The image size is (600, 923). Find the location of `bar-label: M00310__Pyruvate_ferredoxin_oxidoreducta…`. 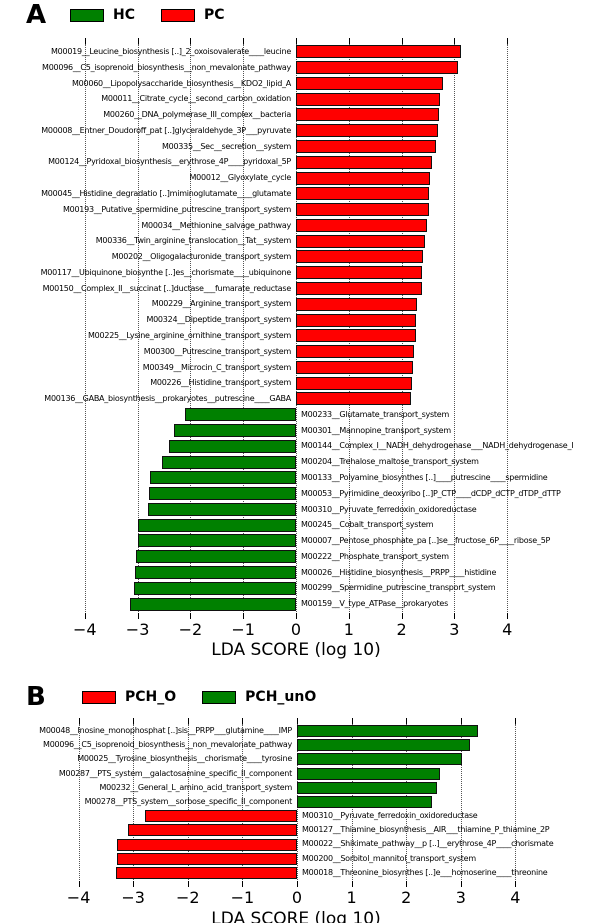

bar-label: M00310__Pyruvate_ferredoxin_oxidoreducta… is located at coordinates (389, 509).